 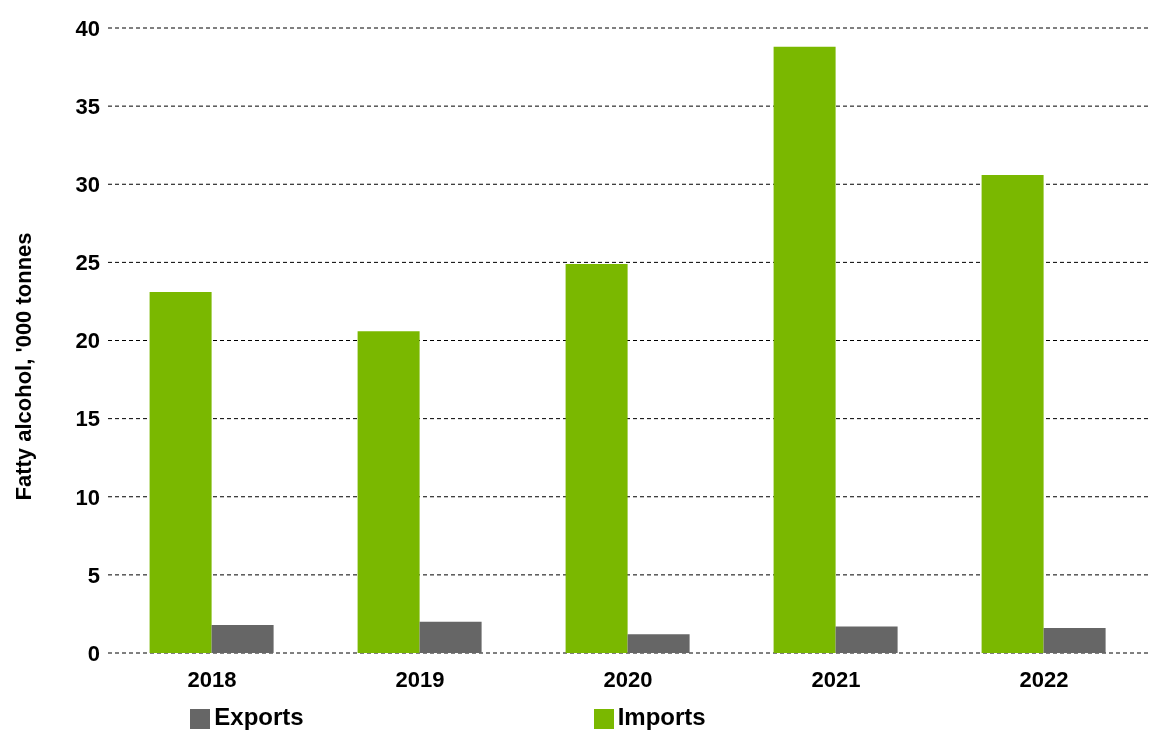 I want to click on y-tick-label: 40, so click(x=87, y=28).